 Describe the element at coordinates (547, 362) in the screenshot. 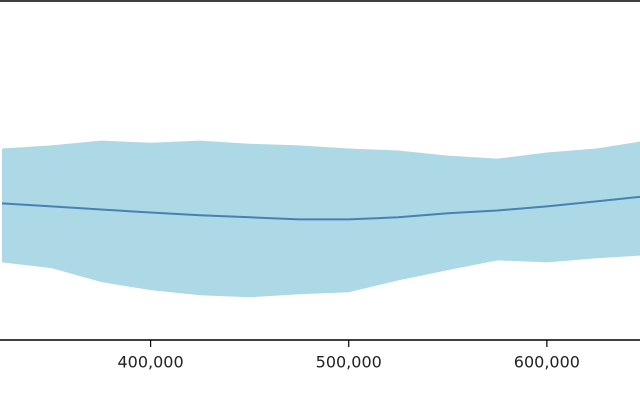

I see `x-tick-label: 600,000` at that location.